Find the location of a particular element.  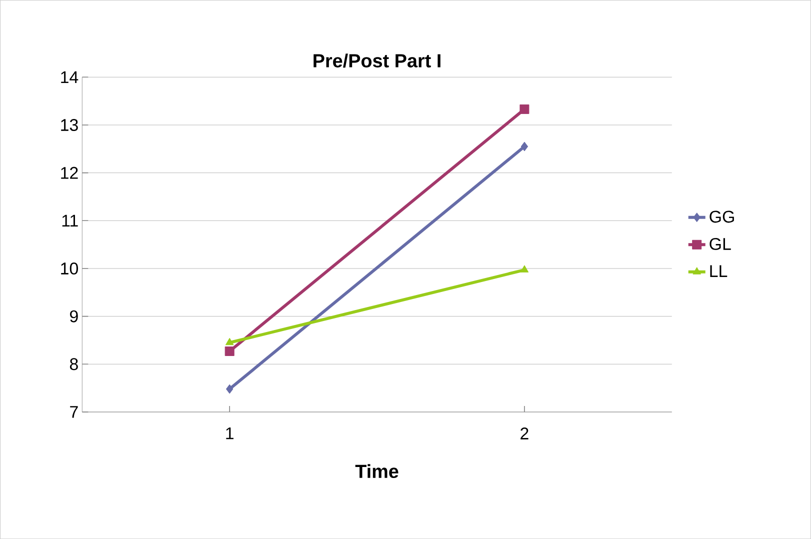

y-tick-label: 14 is located at coordinates (69, 77).